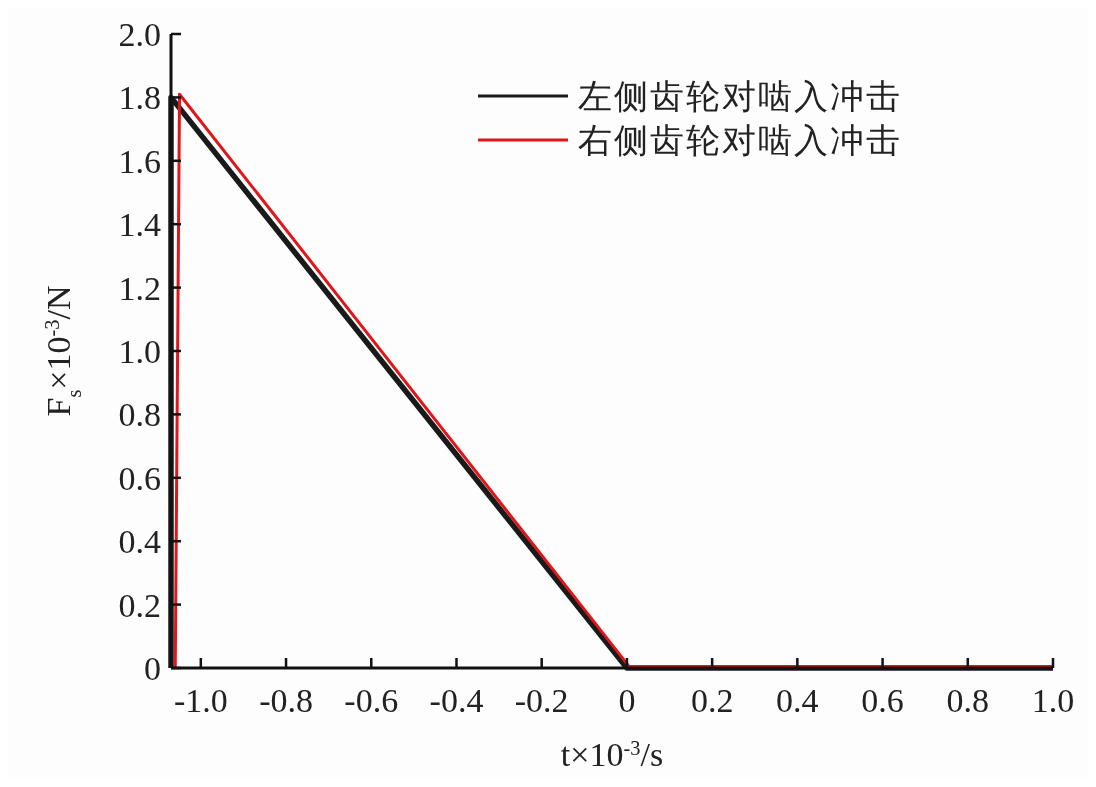 This screenshot has width=1096, height=787. Describe the element at coordinates (627, 700) in the screenshot. I see `x-tick-label: 0` at that location.